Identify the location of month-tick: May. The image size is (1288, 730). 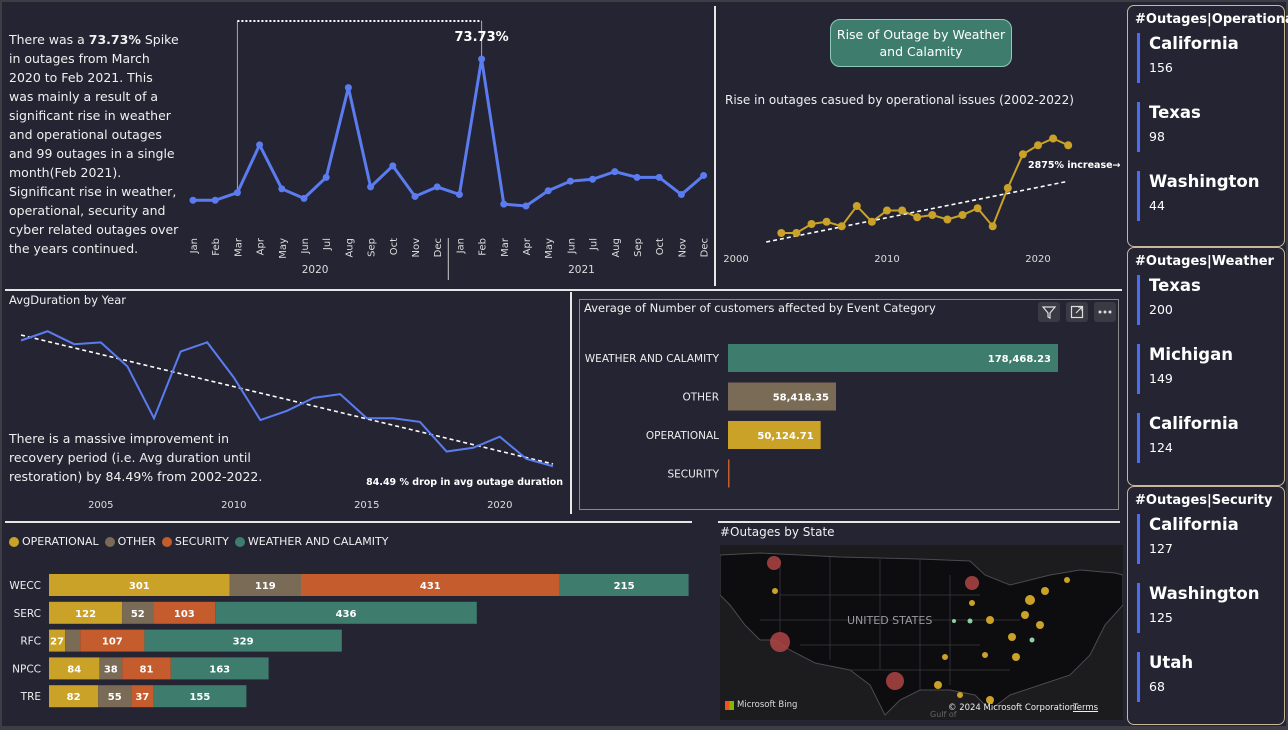
(283, 248).